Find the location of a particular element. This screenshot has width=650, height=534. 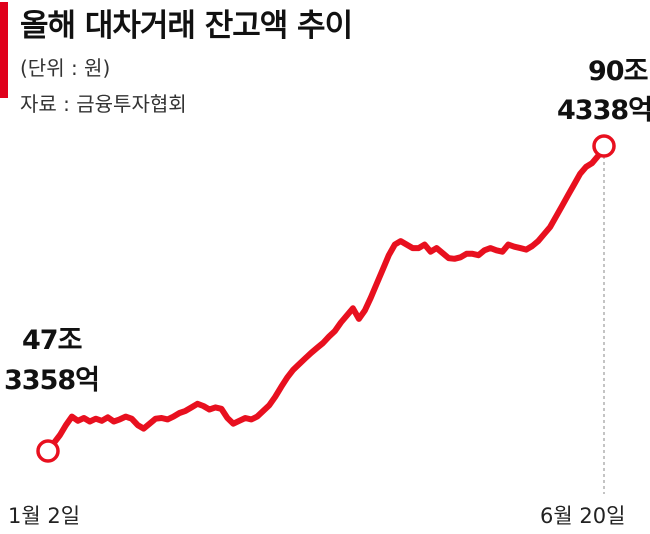

end-point-marker is located at coordinates (604, 146).